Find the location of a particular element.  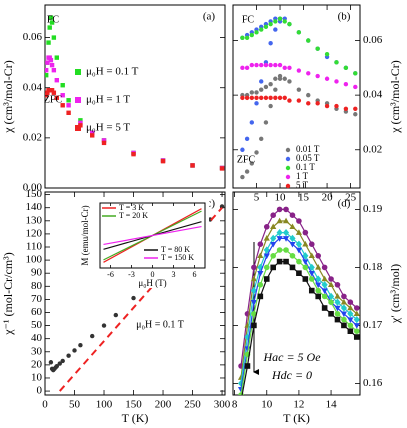

legend-label: 0.01 T is located at coordinates (308, 149).